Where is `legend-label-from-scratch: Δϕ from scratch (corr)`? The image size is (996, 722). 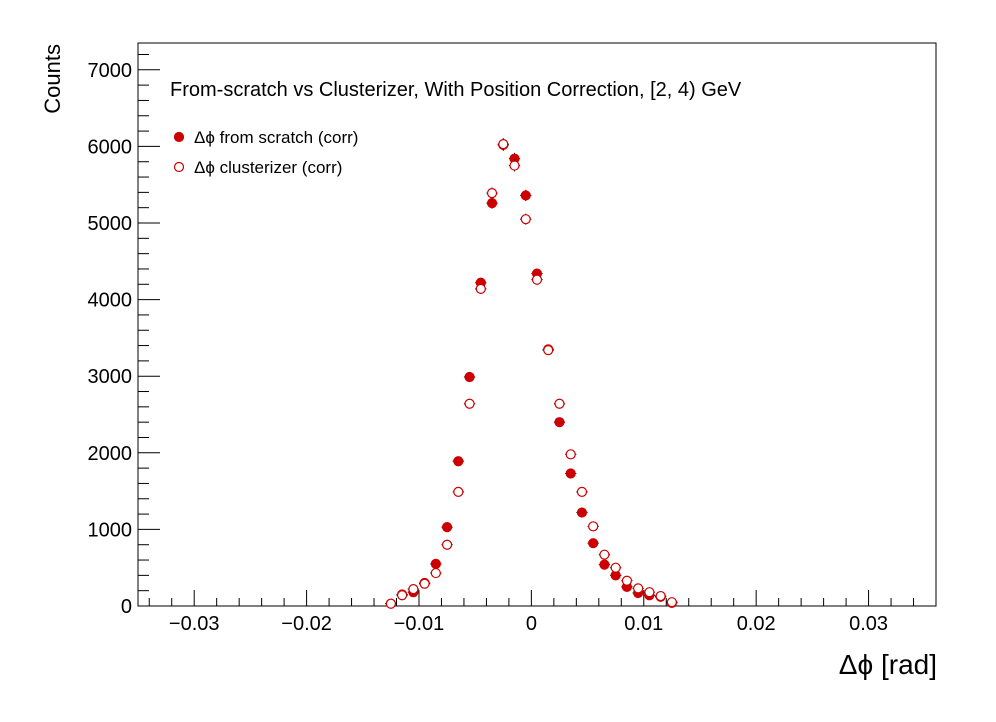 legend-label-from-scratch: Δϕ from scratch (corr) is located at coordinates (276, 137).